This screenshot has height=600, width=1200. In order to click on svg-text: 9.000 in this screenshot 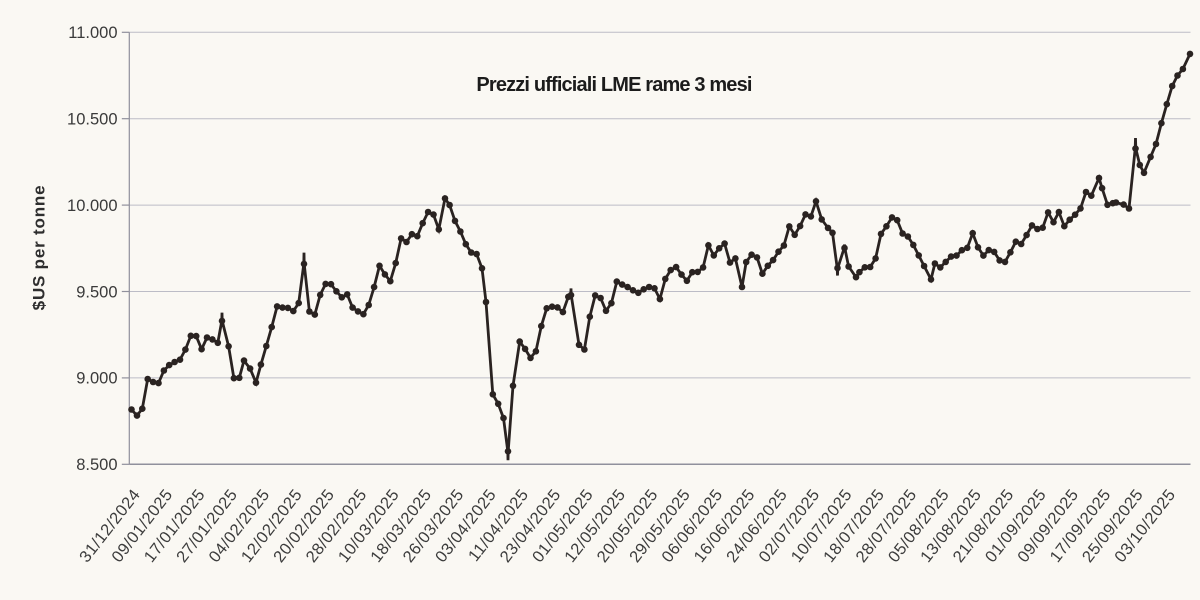, I will do `click(96, 379)`.